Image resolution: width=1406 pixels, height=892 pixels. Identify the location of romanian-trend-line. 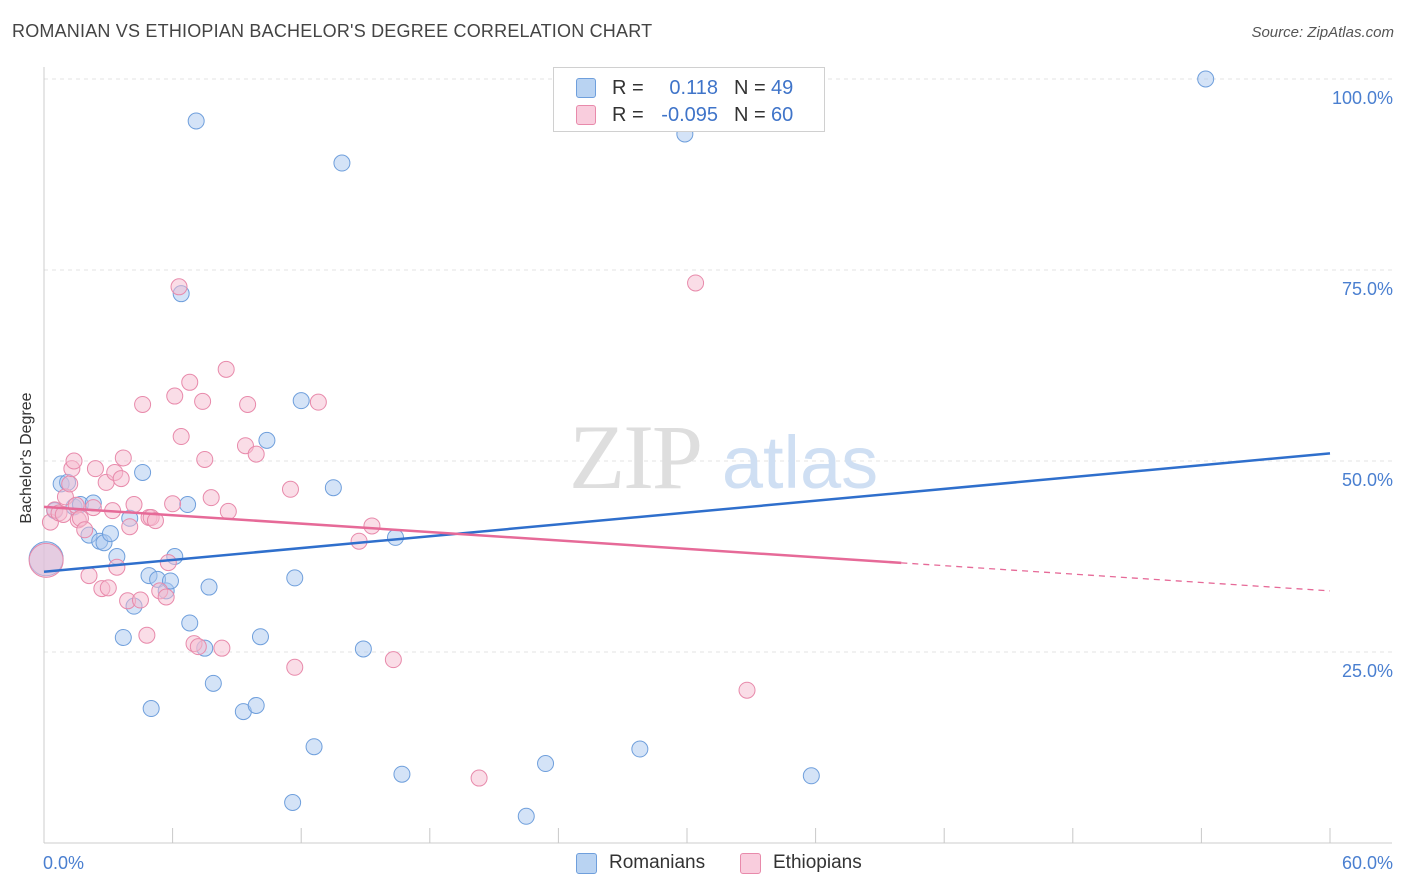
(687, 513).